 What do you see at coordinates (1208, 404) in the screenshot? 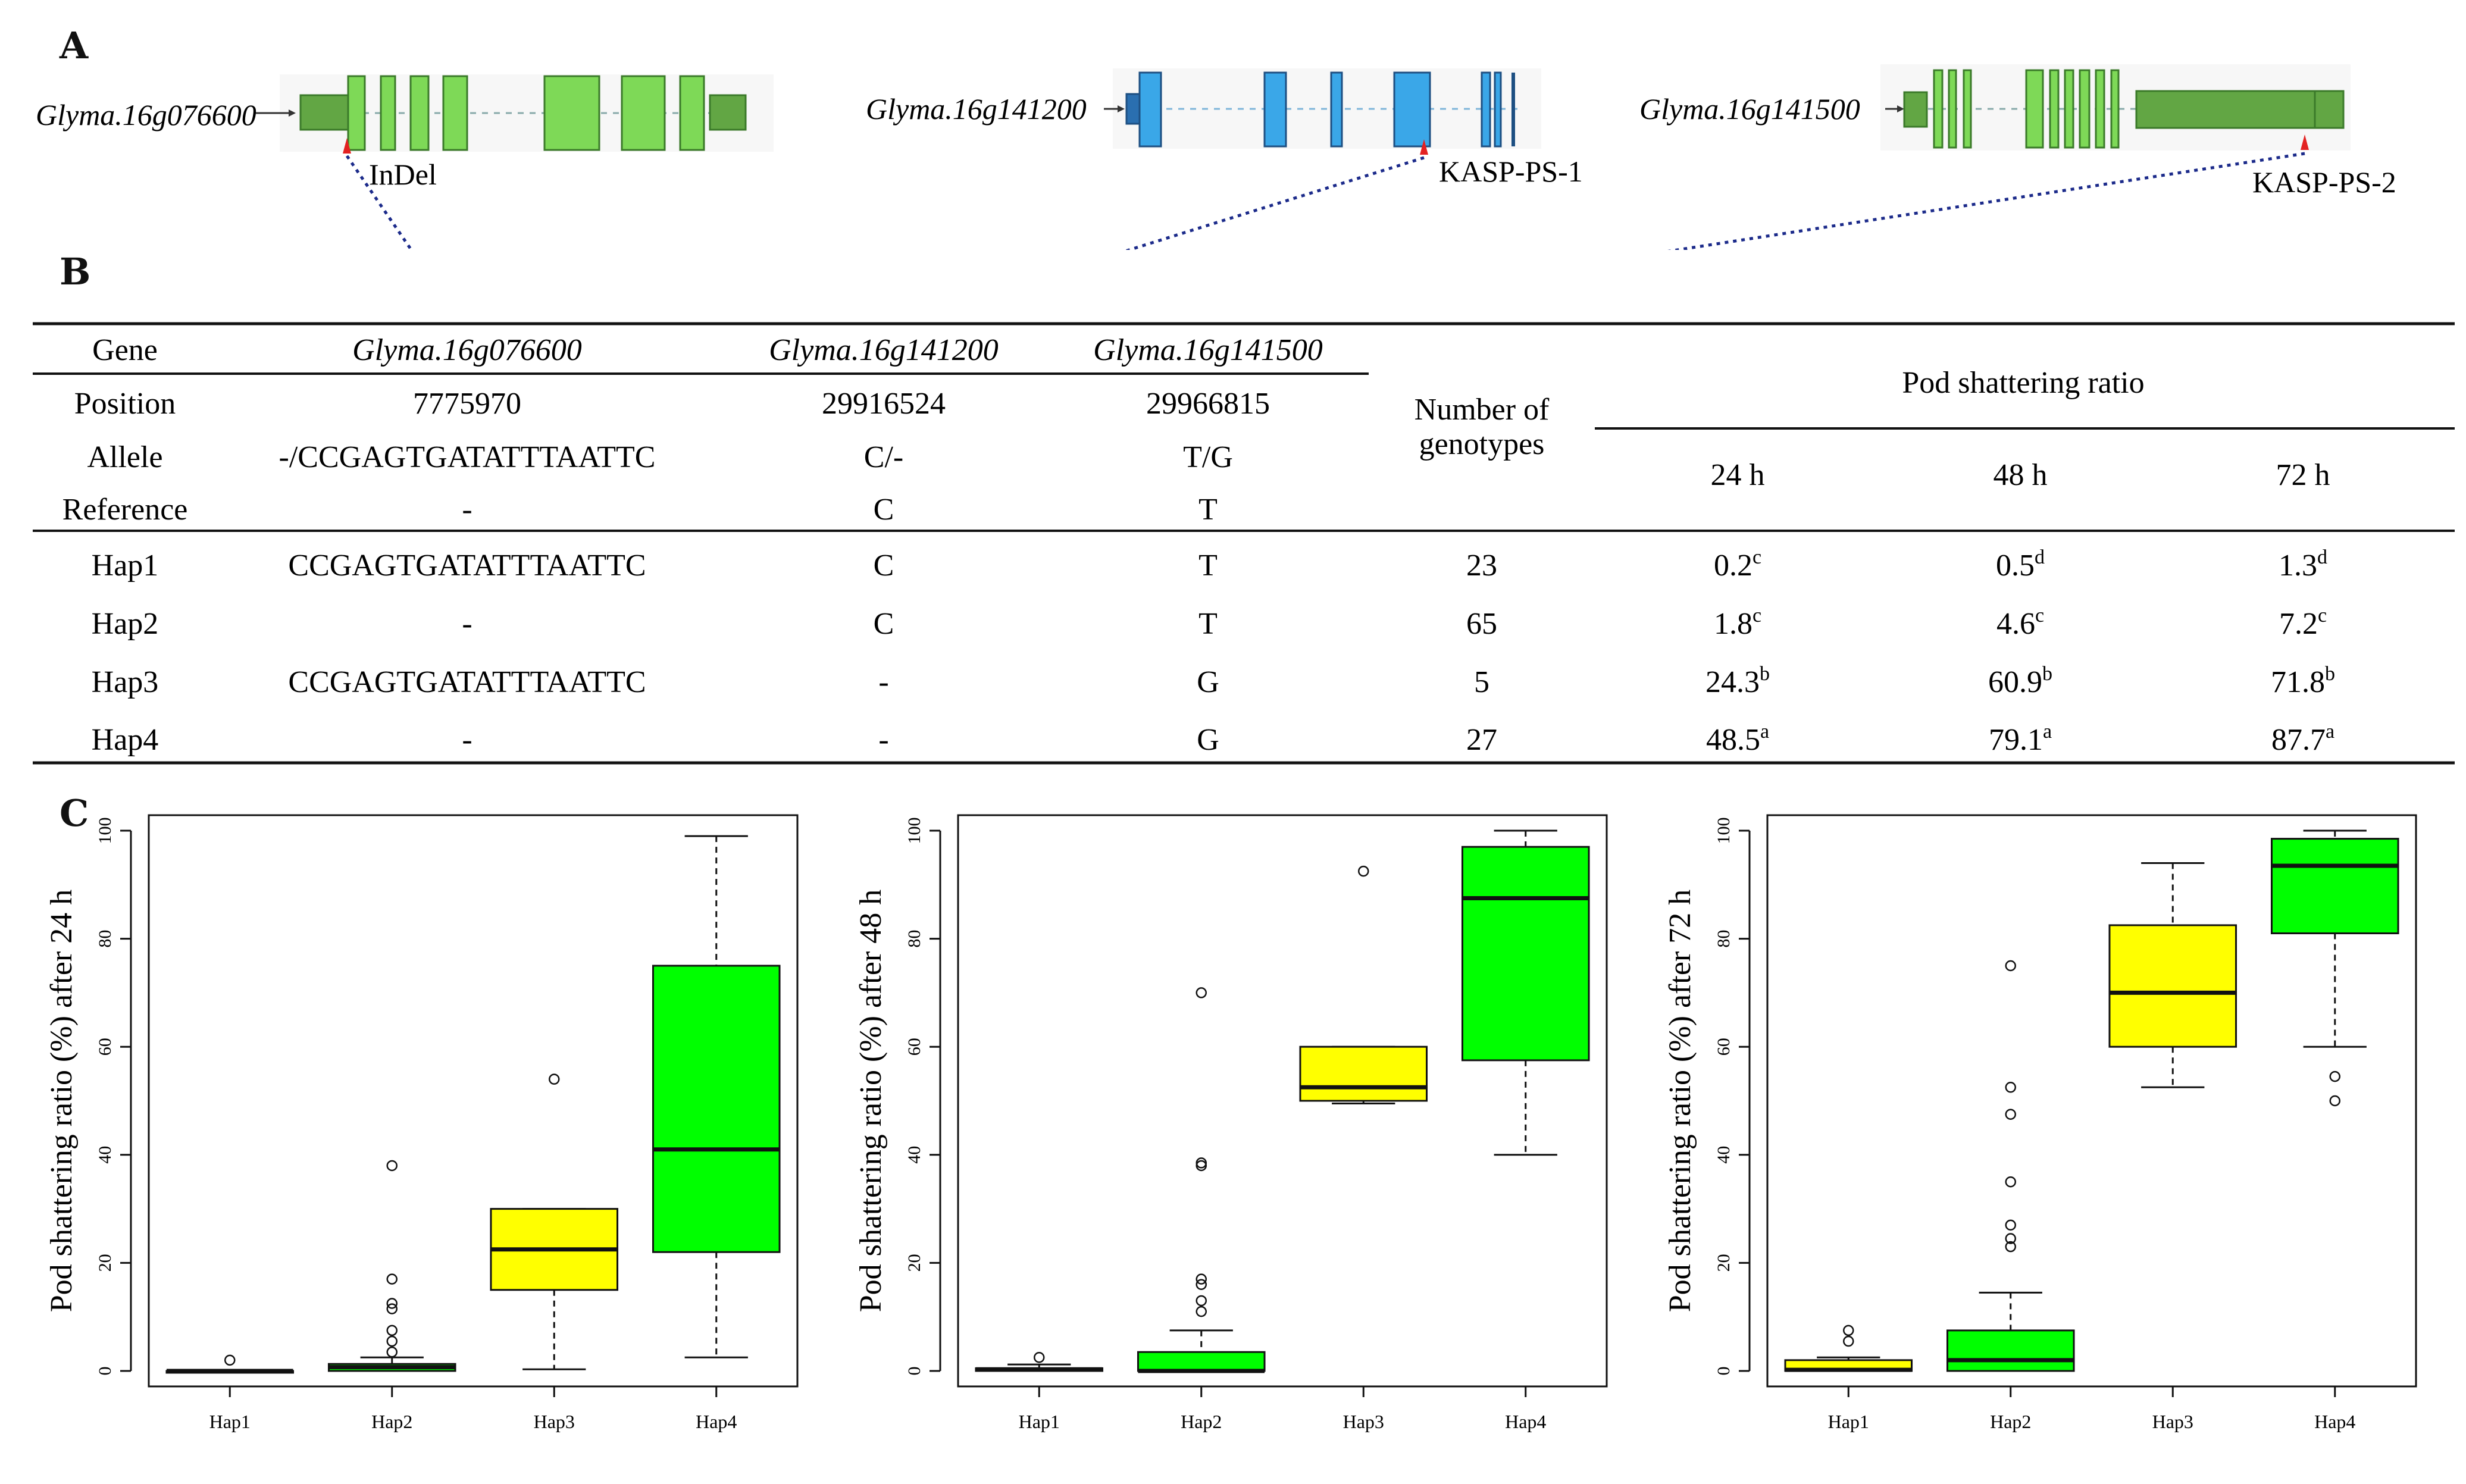
I see `position-3: 29966815` at bounding box center [1208, 404].